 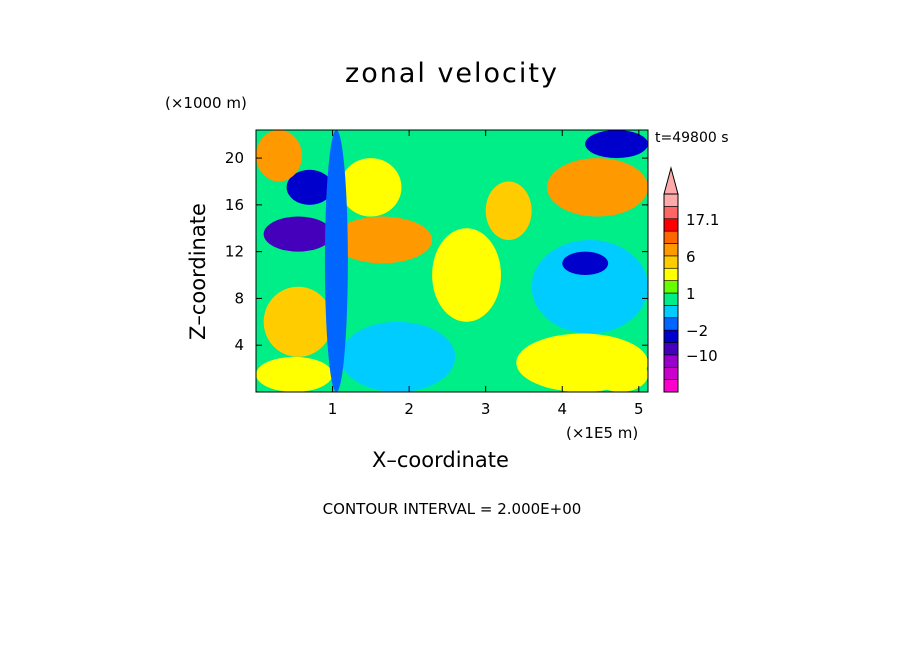 I want to click on x-tick-label: 3, so click(x=486, y=409).